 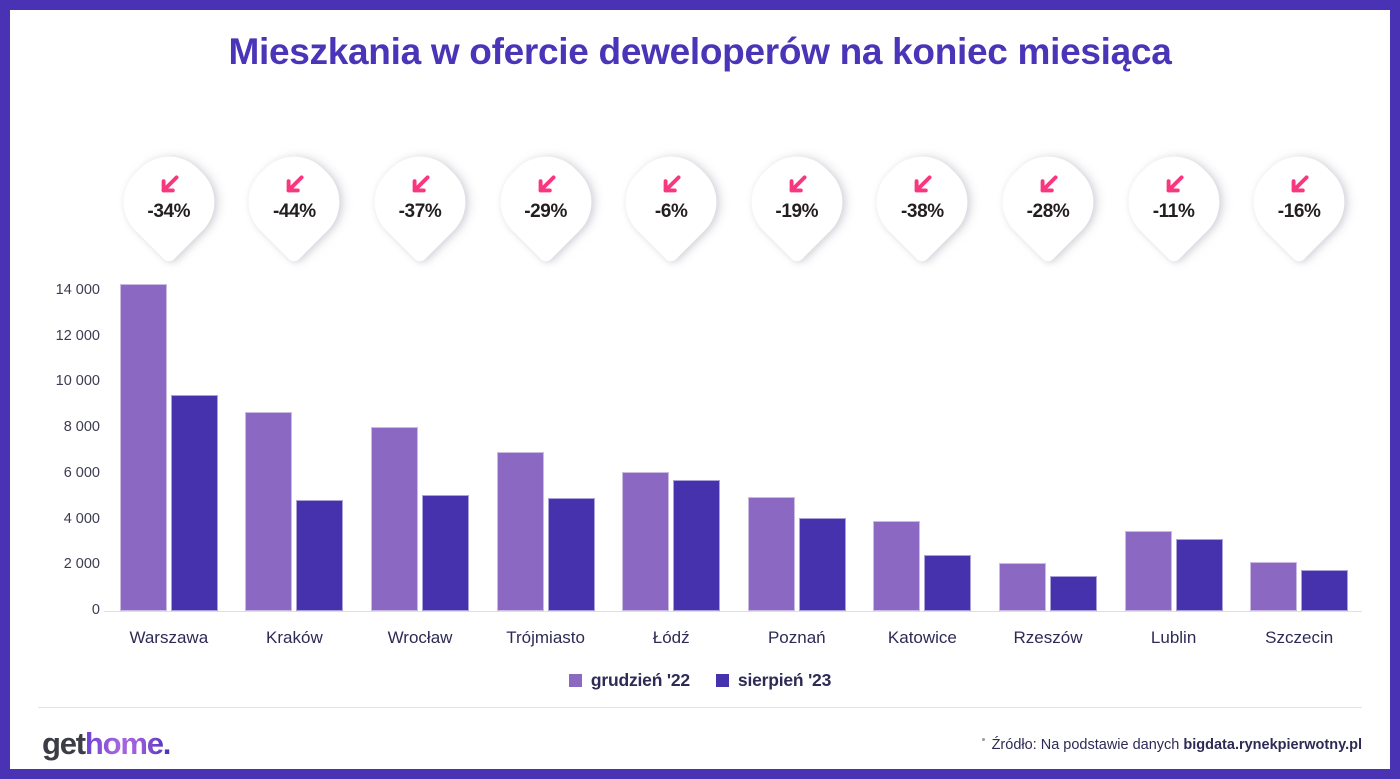 I want to click on pin-percent-label: -44%, so click(x=294, y=211).